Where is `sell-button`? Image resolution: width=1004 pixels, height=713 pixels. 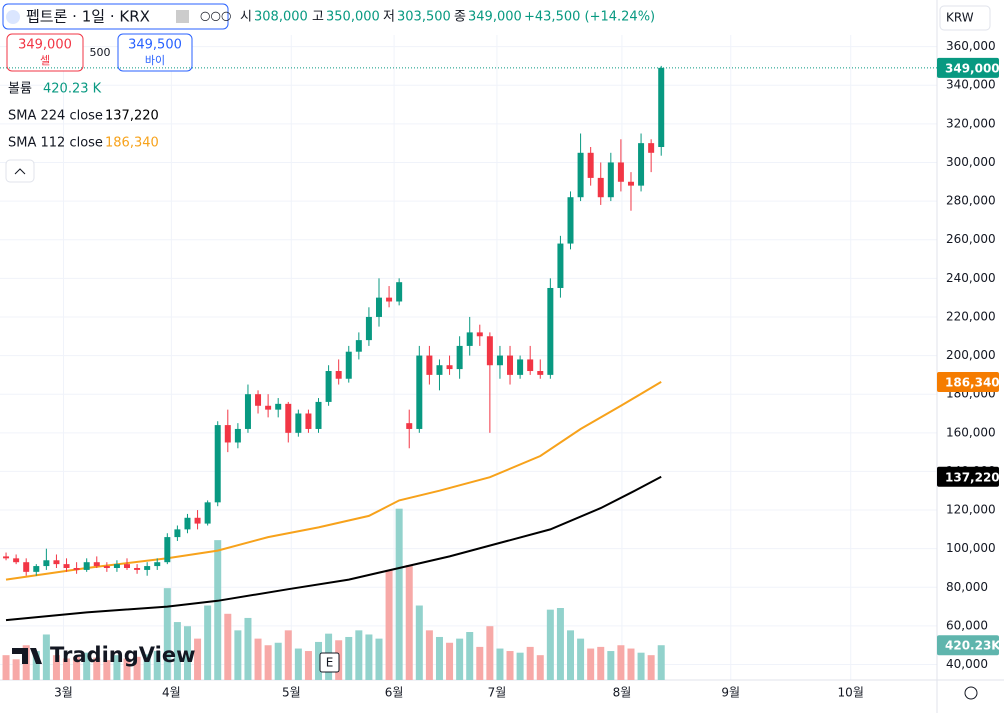 sell-button is located at coordinates (45, 52).